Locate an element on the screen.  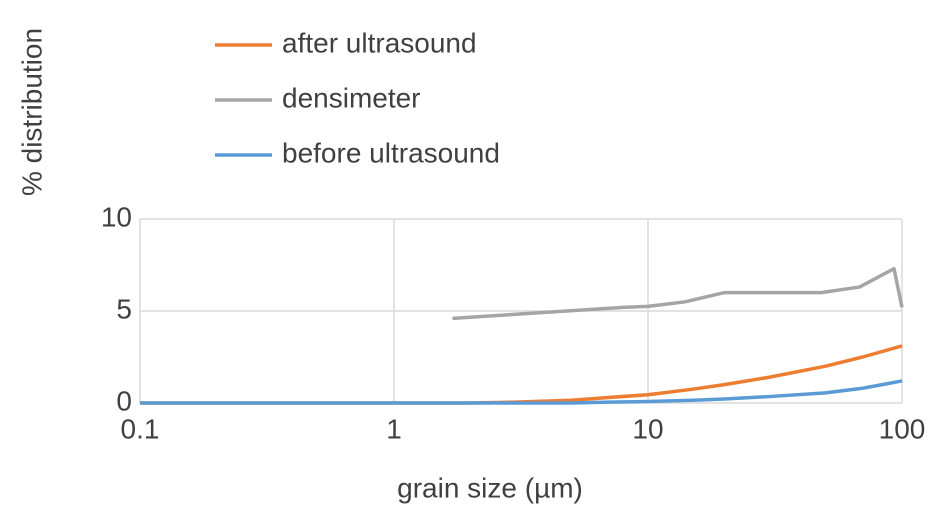
x-tick-label: 1 is located at coordinates (394, 428).